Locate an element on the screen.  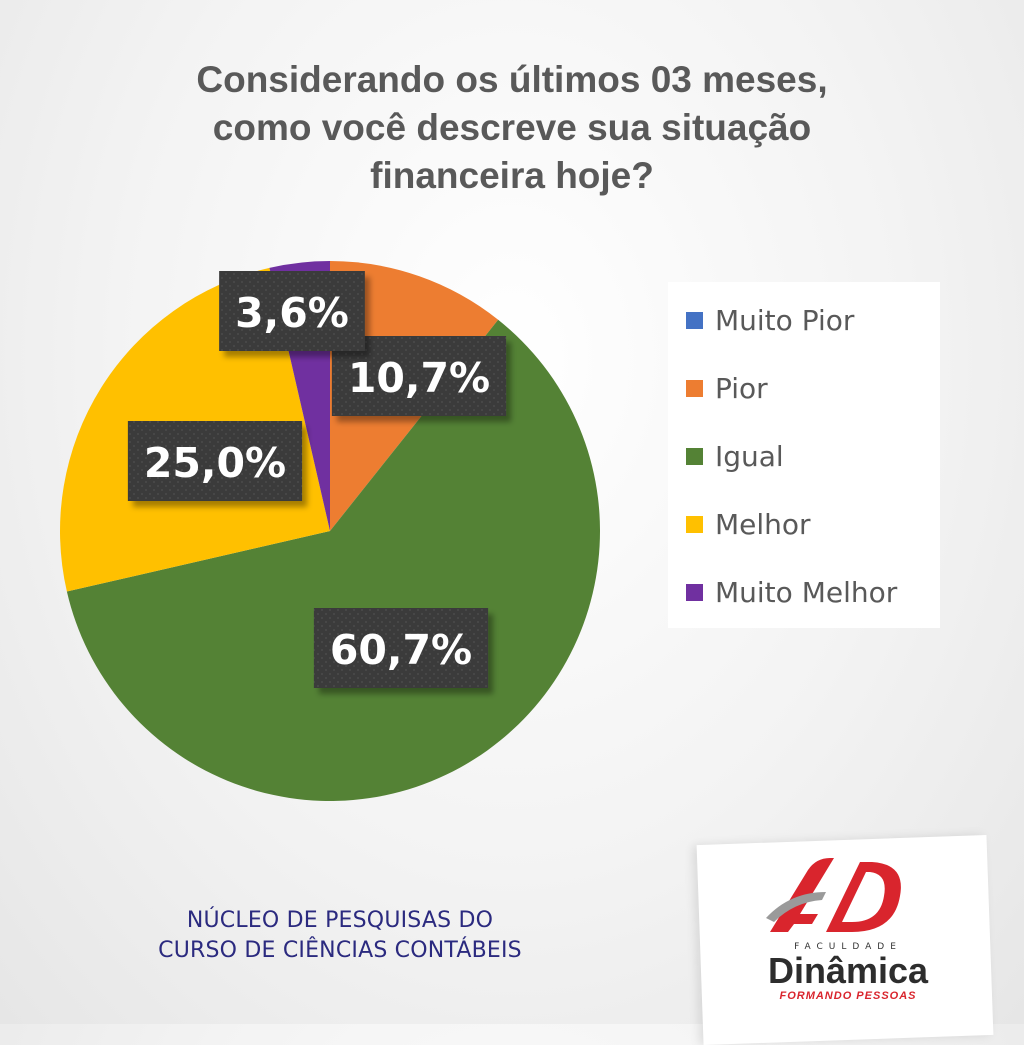
data-label-text: 60,7% is located at coordinates (401, 650).